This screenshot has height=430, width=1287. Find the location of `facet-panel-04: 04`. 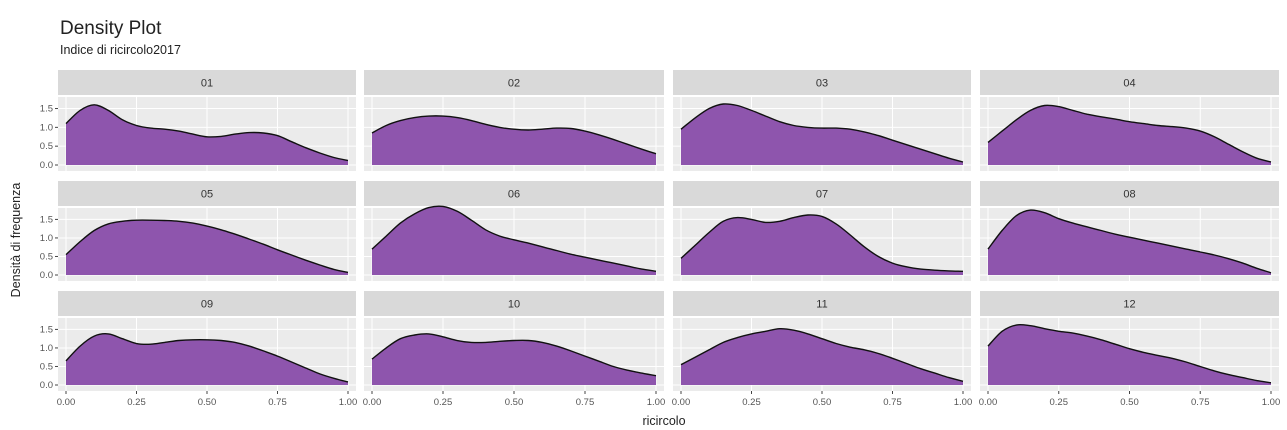

facet-panel-04: 04 is located at coordinates (1129, 120).